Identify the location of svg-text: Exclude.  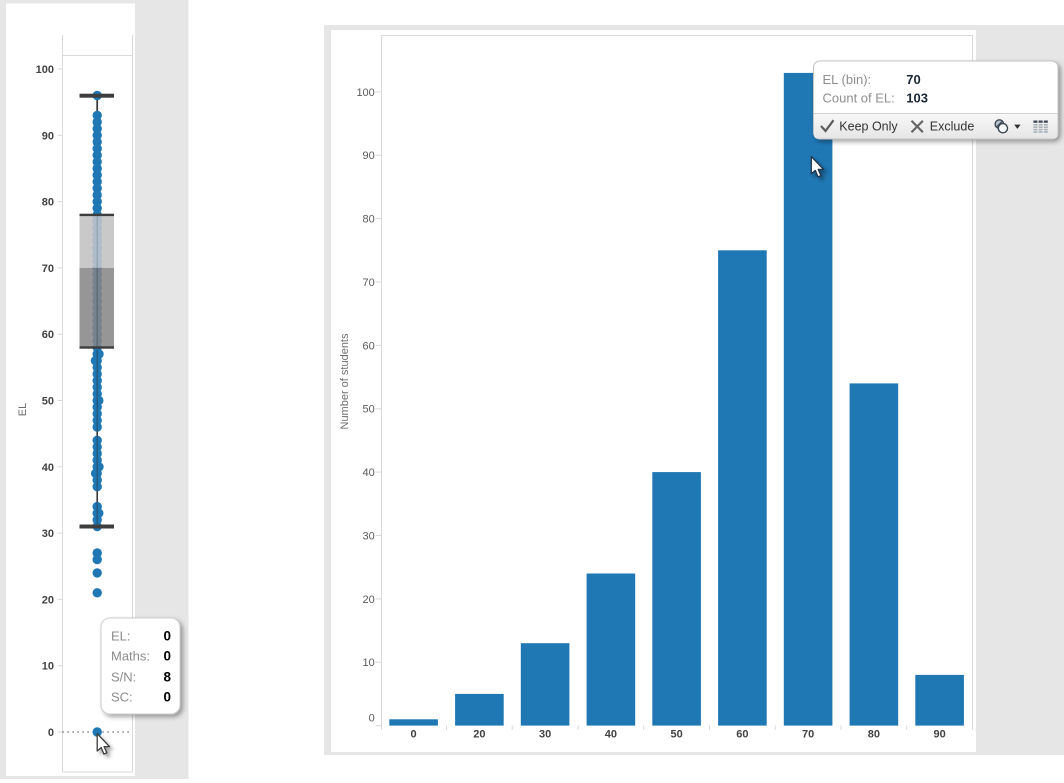
(952, 127).